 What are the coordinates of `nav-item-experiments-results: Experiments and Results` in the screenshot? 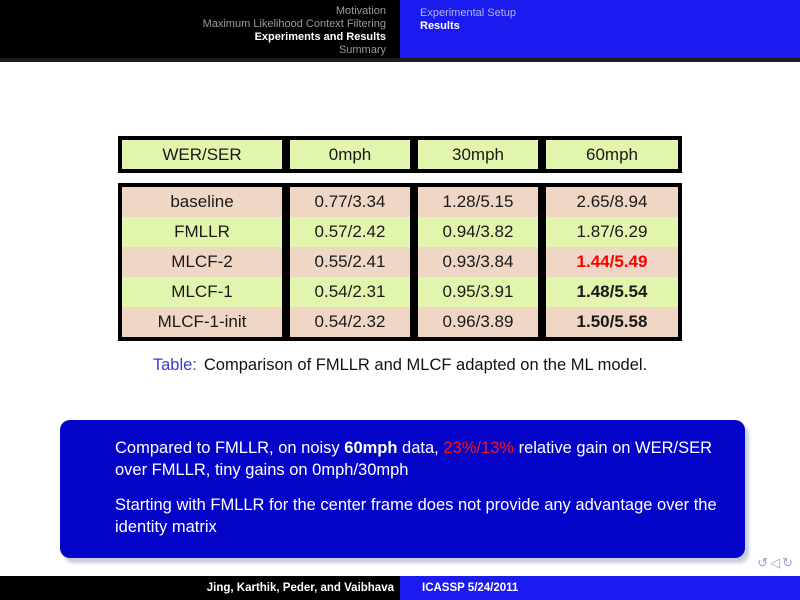 It's located at (320, 37).